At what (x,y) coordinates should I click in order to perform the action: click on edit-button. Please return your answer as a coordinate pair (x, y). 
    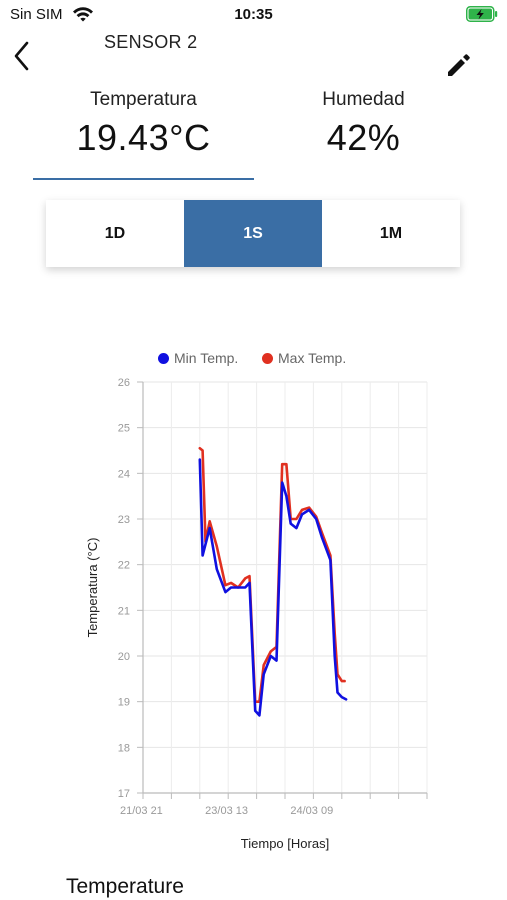
    Looking at the image, I should click on (459, 65).